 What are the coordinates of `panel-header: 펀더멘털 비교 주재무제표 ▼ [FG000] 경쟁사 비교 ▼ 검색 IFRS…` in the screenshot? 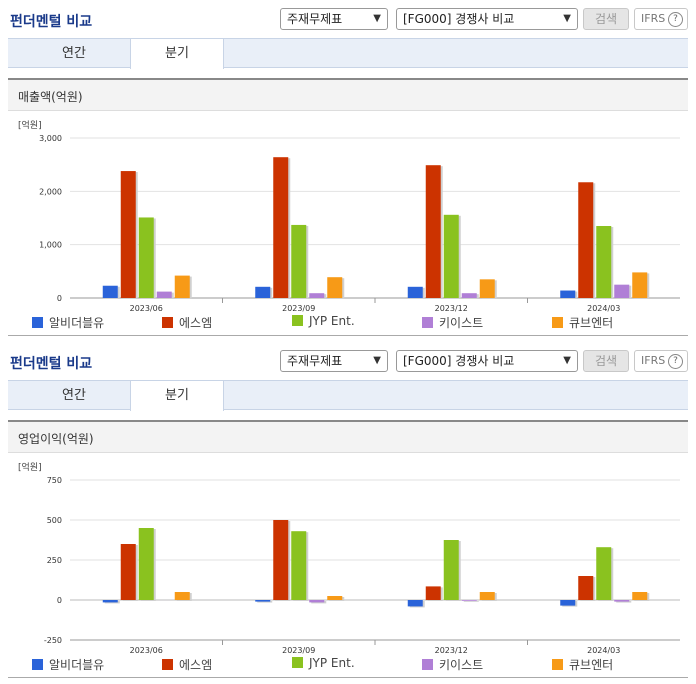 It's located at (348, 359).